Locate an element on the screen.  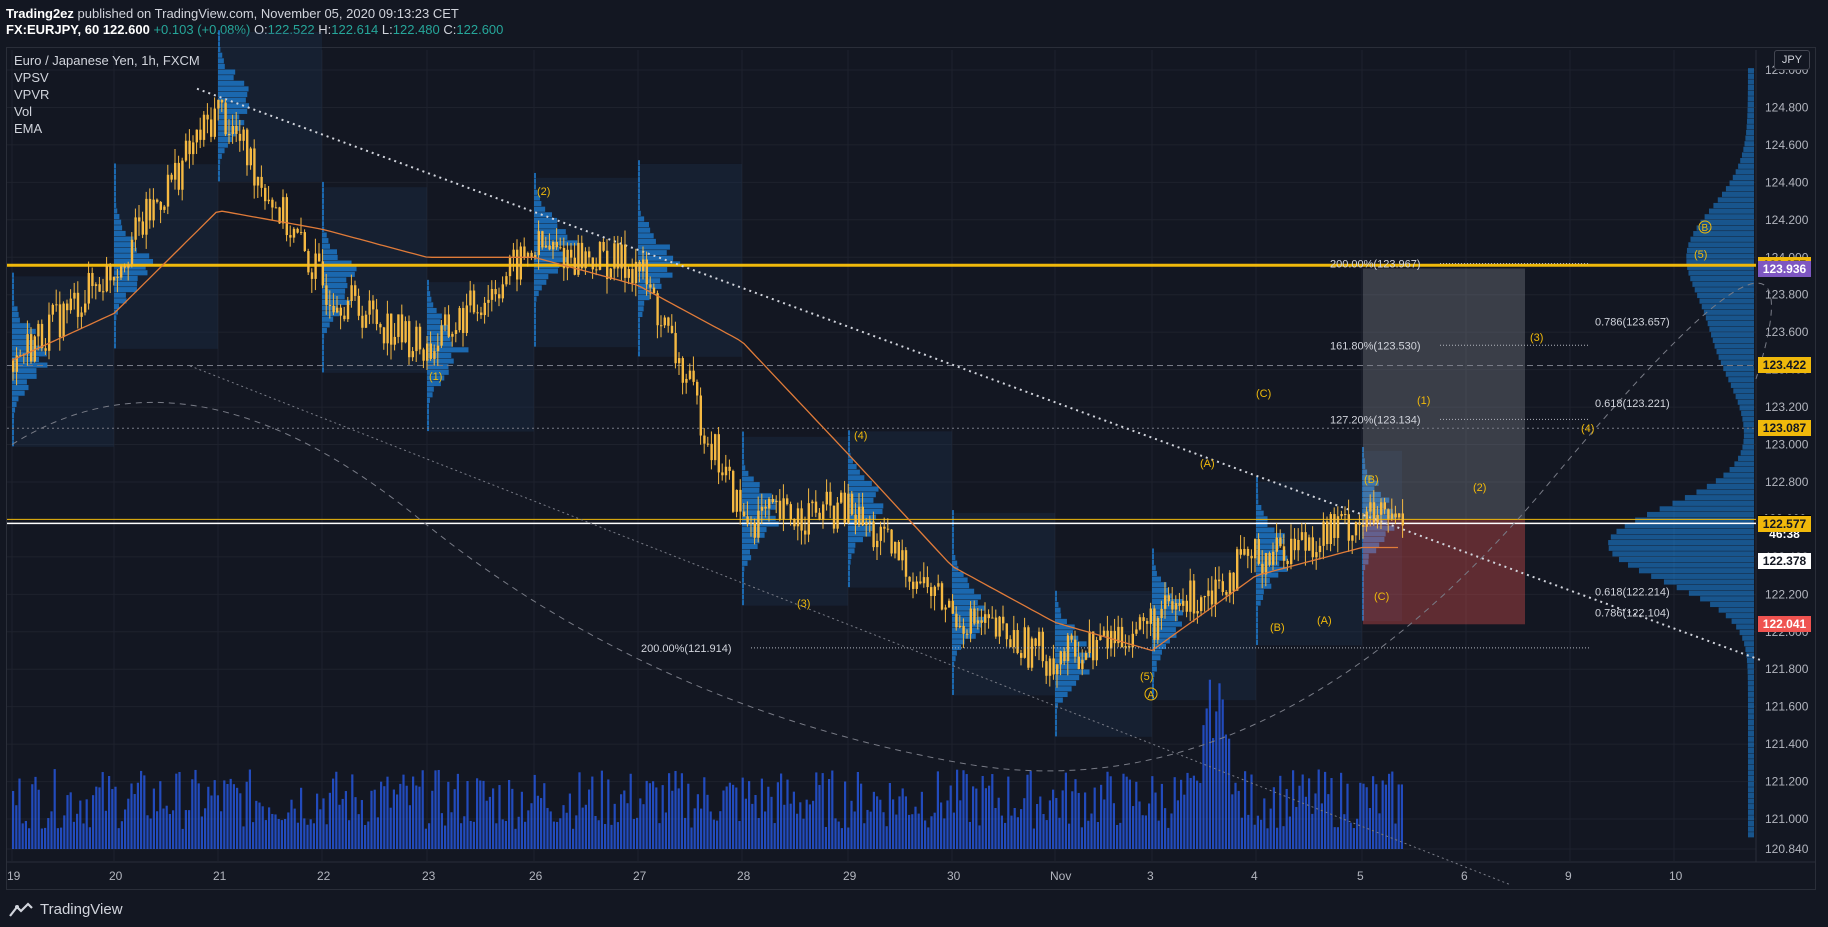
currency-button: JPY is located at coordinates (1792, 60).